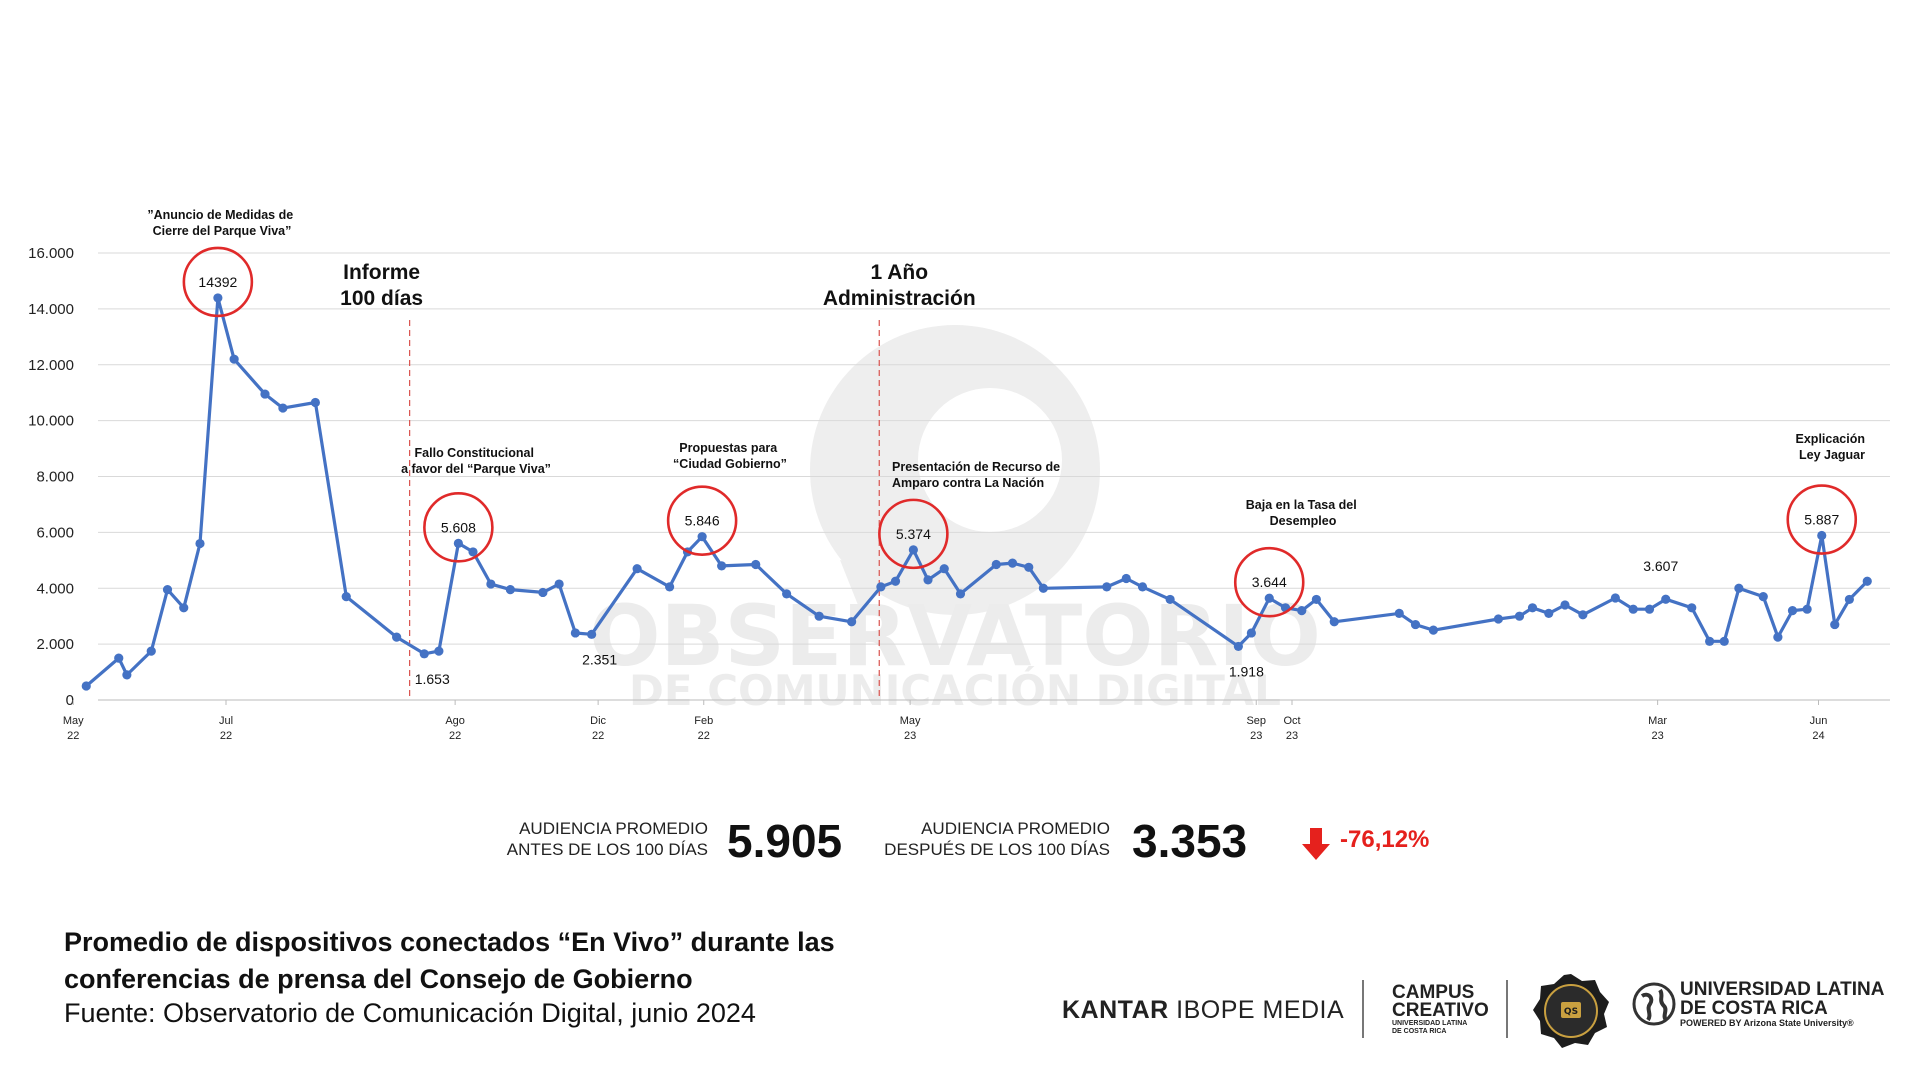  I want to click on event-label-desempleo: Baja en la Tasa del Desempleo, so click(1303, 513).